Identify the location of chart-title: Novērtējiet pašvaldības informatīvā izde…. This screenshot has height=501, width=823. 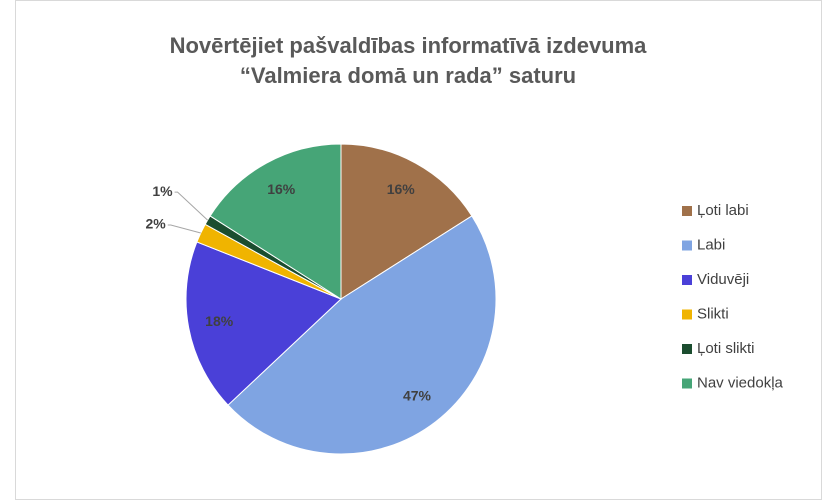
(409, 45).